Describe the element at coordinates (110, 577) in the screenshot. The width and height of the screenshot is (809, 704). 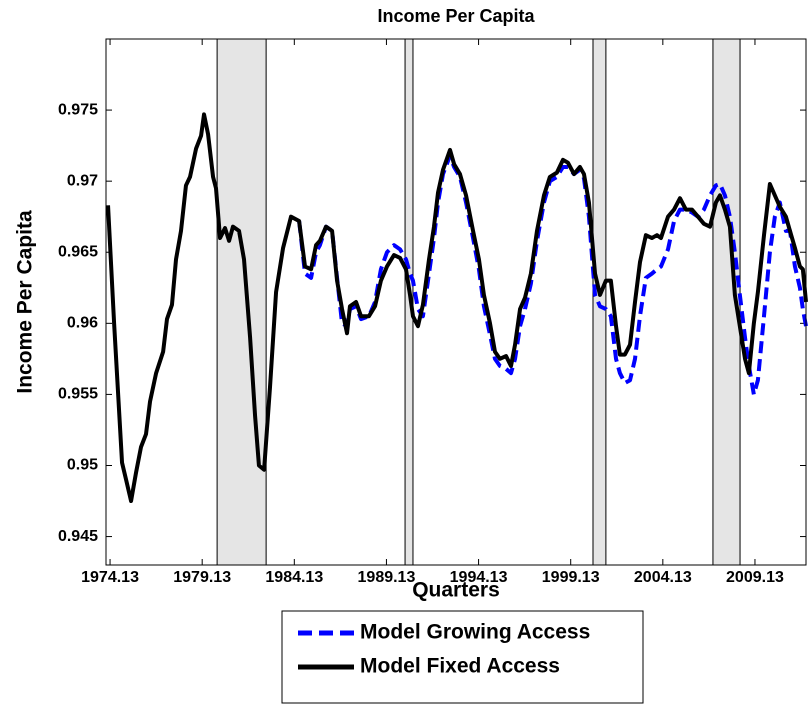
I see `x-tick-label: 1974.13` at that location.